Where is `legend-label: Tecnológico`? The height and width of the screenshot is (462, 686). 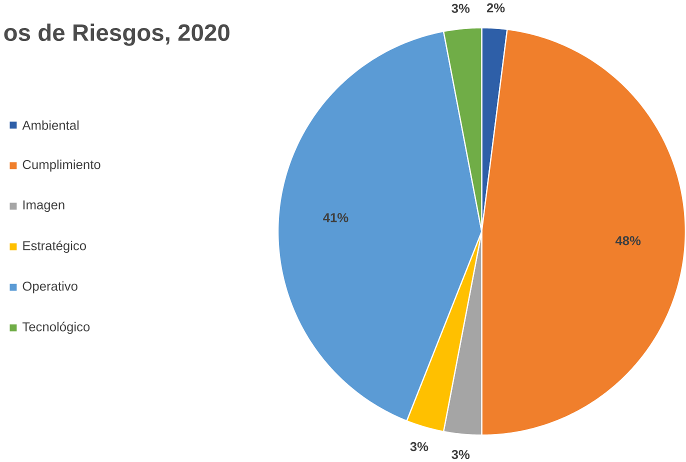 legend-label: Tecnológico is located at coordinates (56, 328).